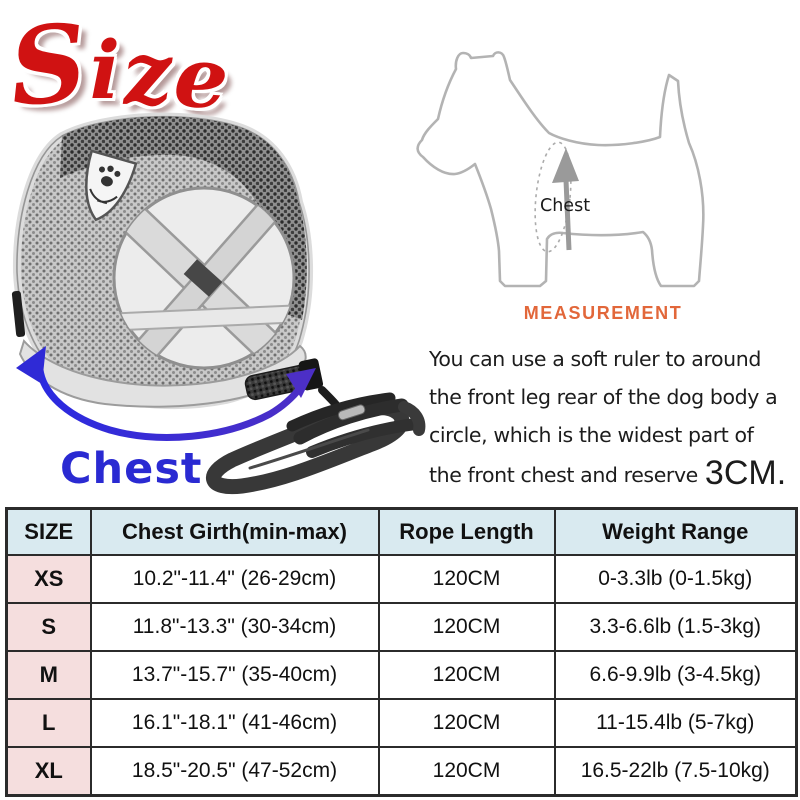 This screenshot has height=800, width=800. I want to click on leash, so click(316, 440).